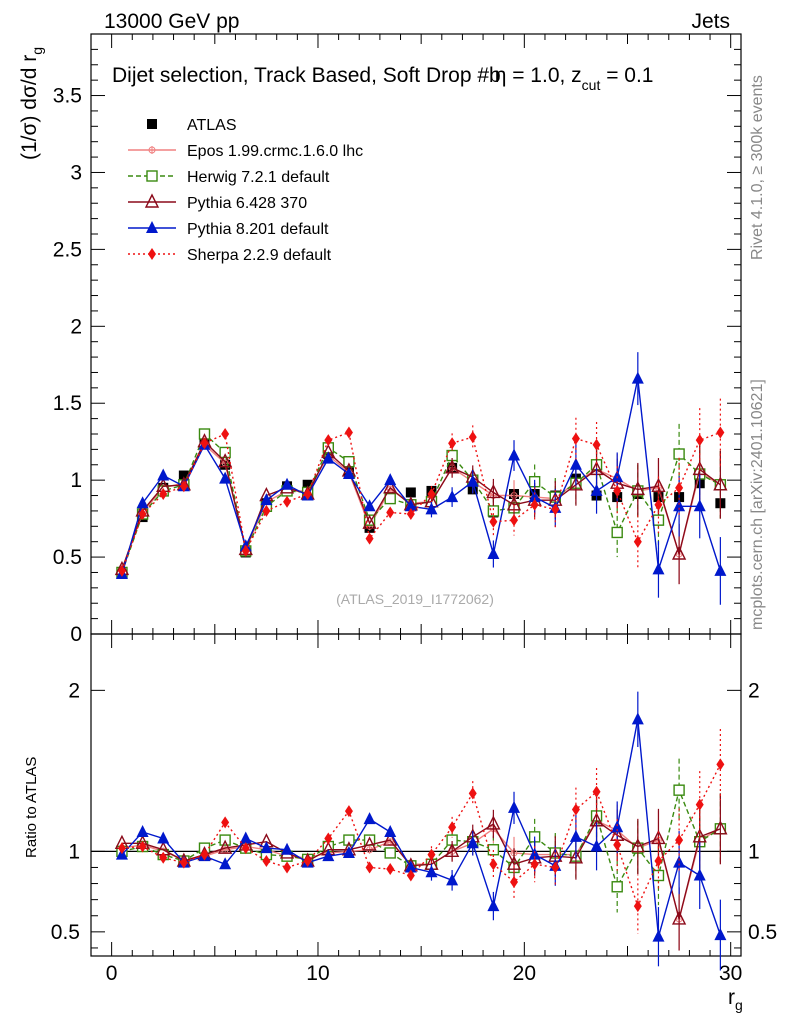 The image size is (786, 1024). I want to click on y-axis-label-main: (1/σ) dσ/d rg, so click(31, 103).